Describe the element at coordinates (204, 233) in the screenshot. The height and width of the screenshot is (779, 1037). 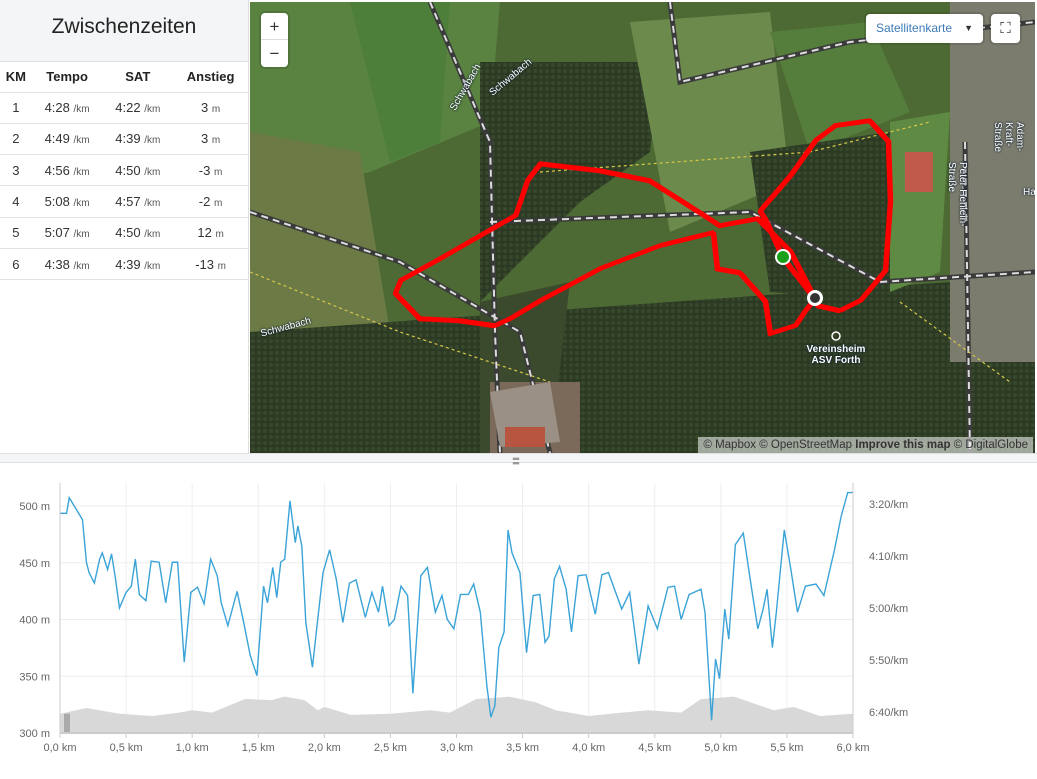
I see `anstieg-value: 12` at that location.